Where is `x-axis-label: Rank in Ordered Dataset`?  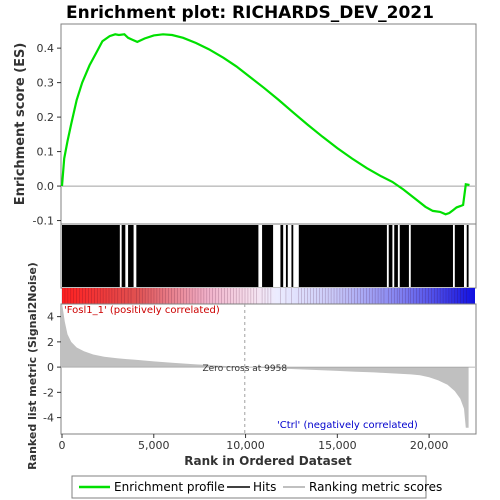
x-axis-label: Rank in Ordered Dataset is located at coordinates (268, 461).